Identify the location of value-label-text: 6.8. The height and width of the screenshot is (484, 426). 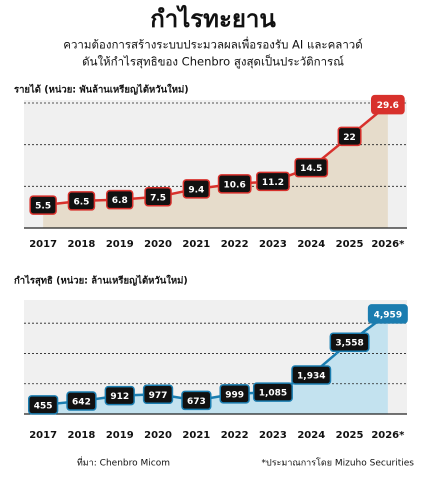
(120, 201).